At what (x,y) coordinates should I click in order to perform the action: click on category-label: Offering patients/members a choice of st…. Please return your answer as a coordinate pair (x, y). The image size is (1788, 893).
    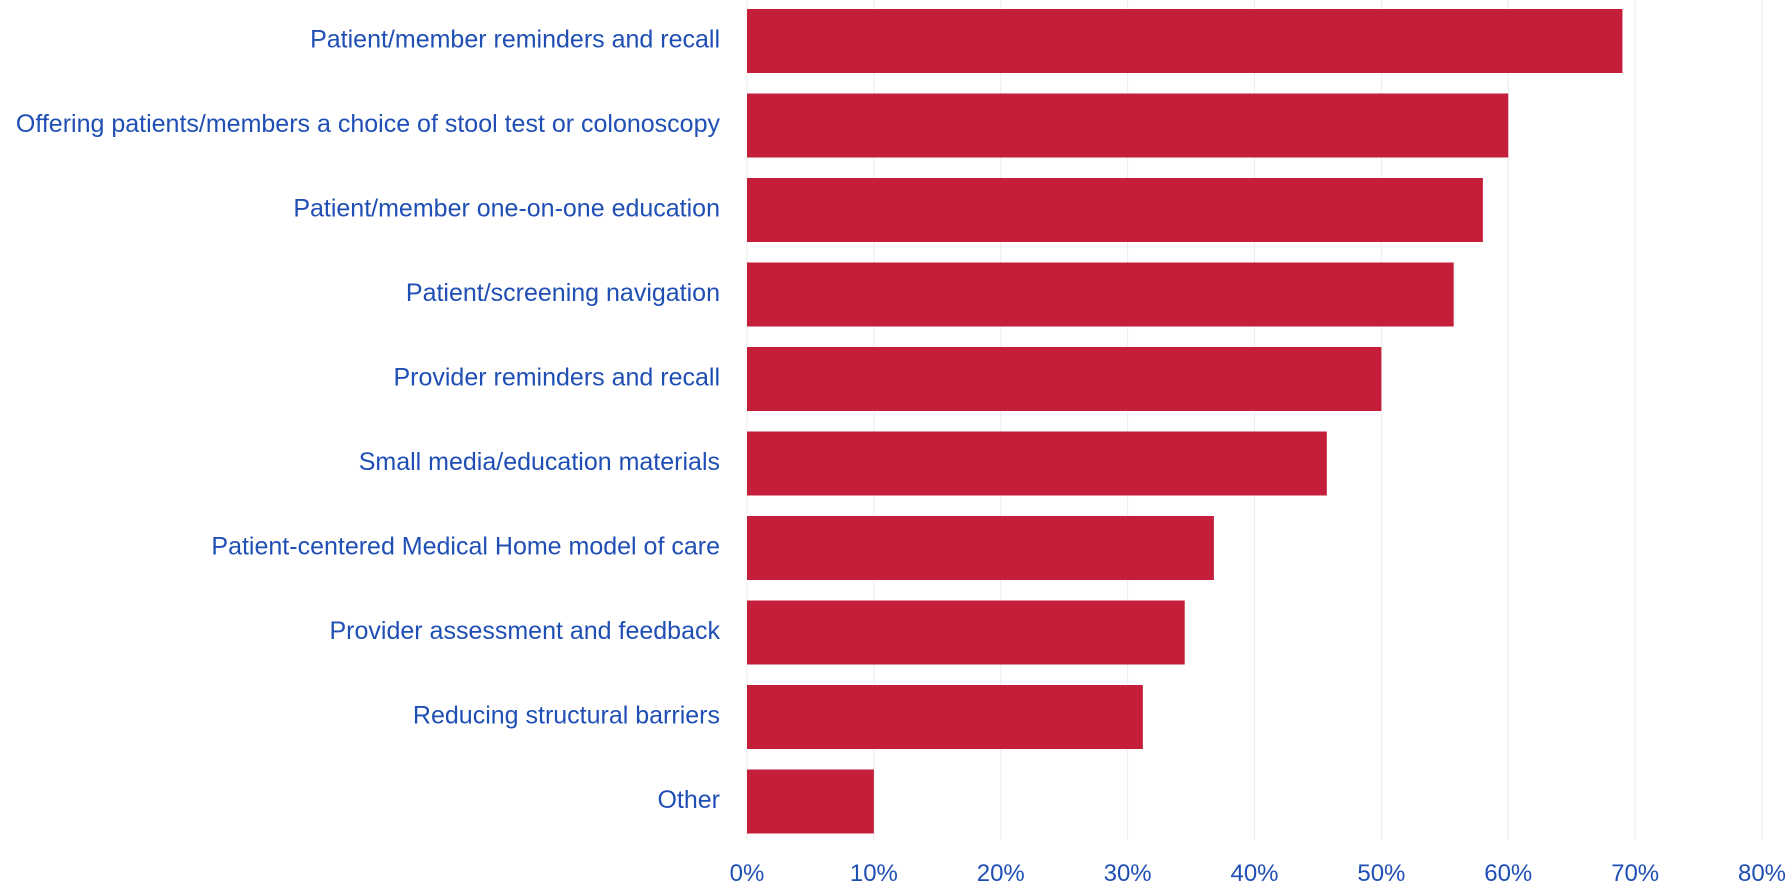
    Looking at the image, I should click on (368, 124).